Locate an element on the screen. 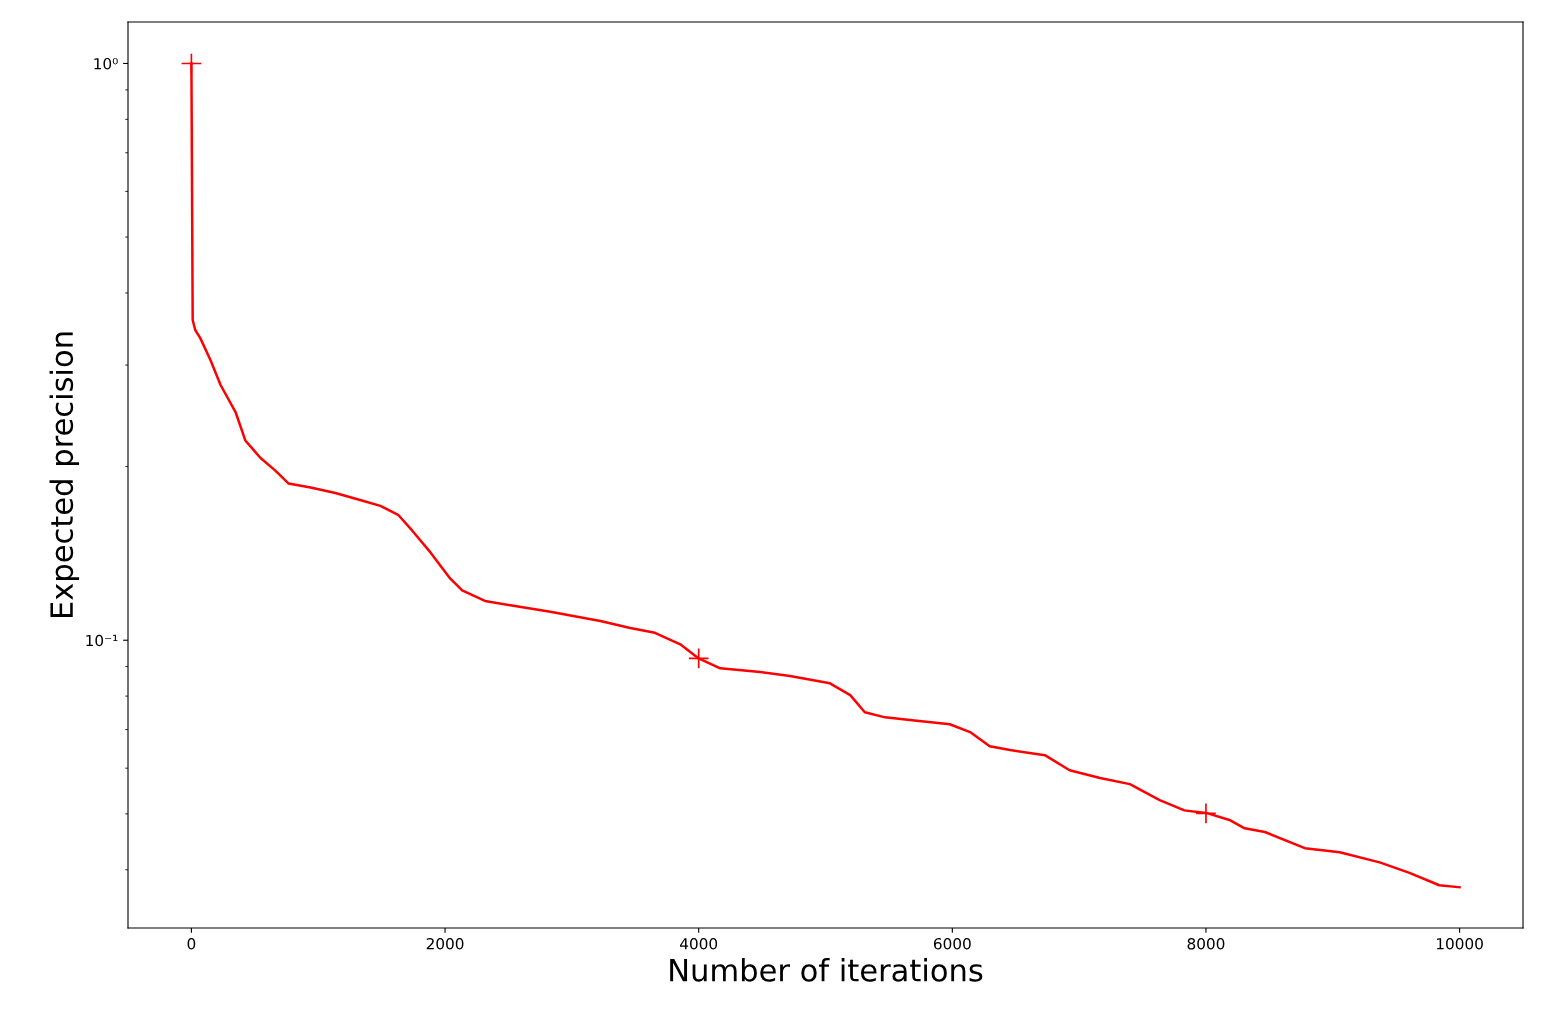 The width and height of the screenshot is (1546, 1027). x-tick-label: 8000 is located at coordinates (1206, 943).